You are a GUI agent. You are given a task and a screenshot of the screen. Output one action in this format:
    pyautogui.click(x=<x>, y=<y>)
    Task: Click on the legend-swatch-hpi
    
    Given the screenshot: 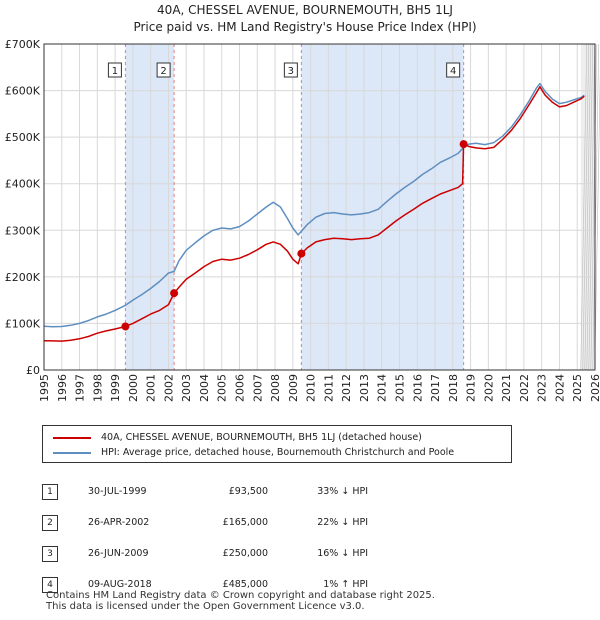 What is the action you would take?
    pyautogui.click(x=72, y=452)
    